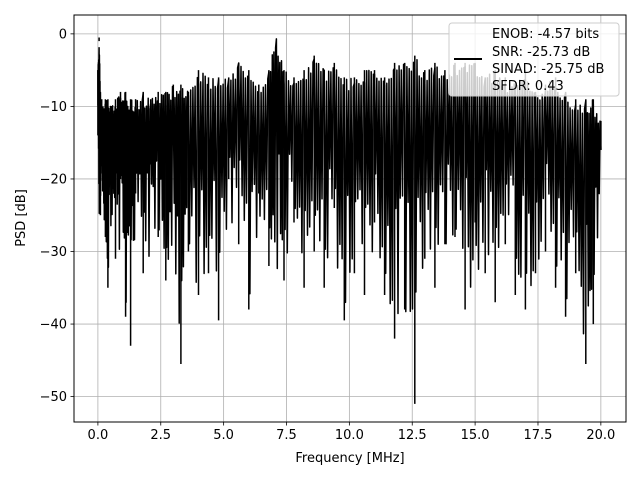 The image size is (640, 484). Describe the element at coordinates (349, 435) in the screenshot. I see `x-tick-label: 10.0` at that location.